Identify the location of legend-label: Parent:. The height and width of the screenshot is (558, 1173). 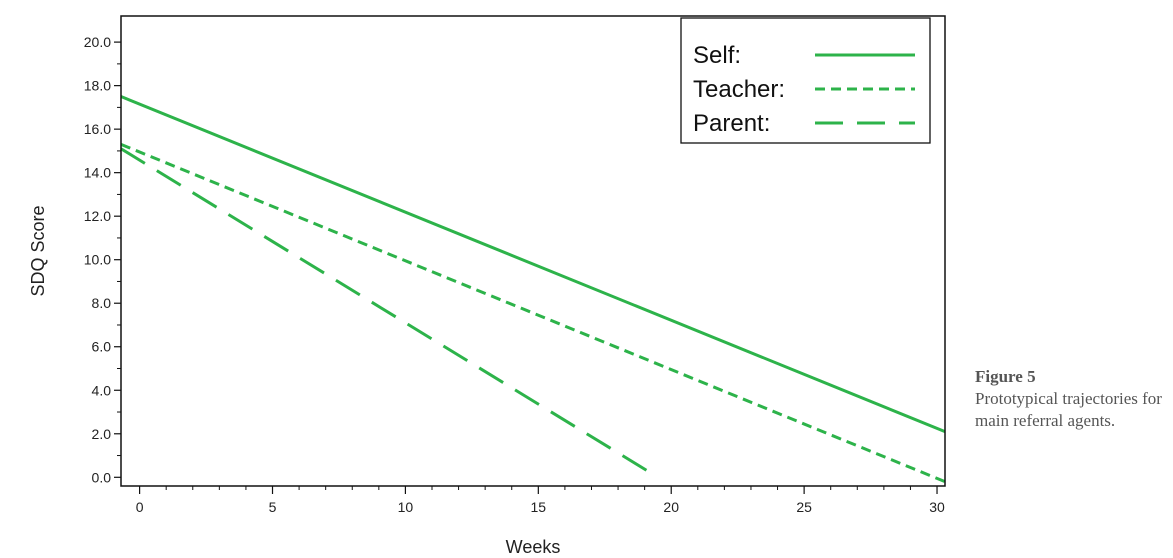
(731, 123).